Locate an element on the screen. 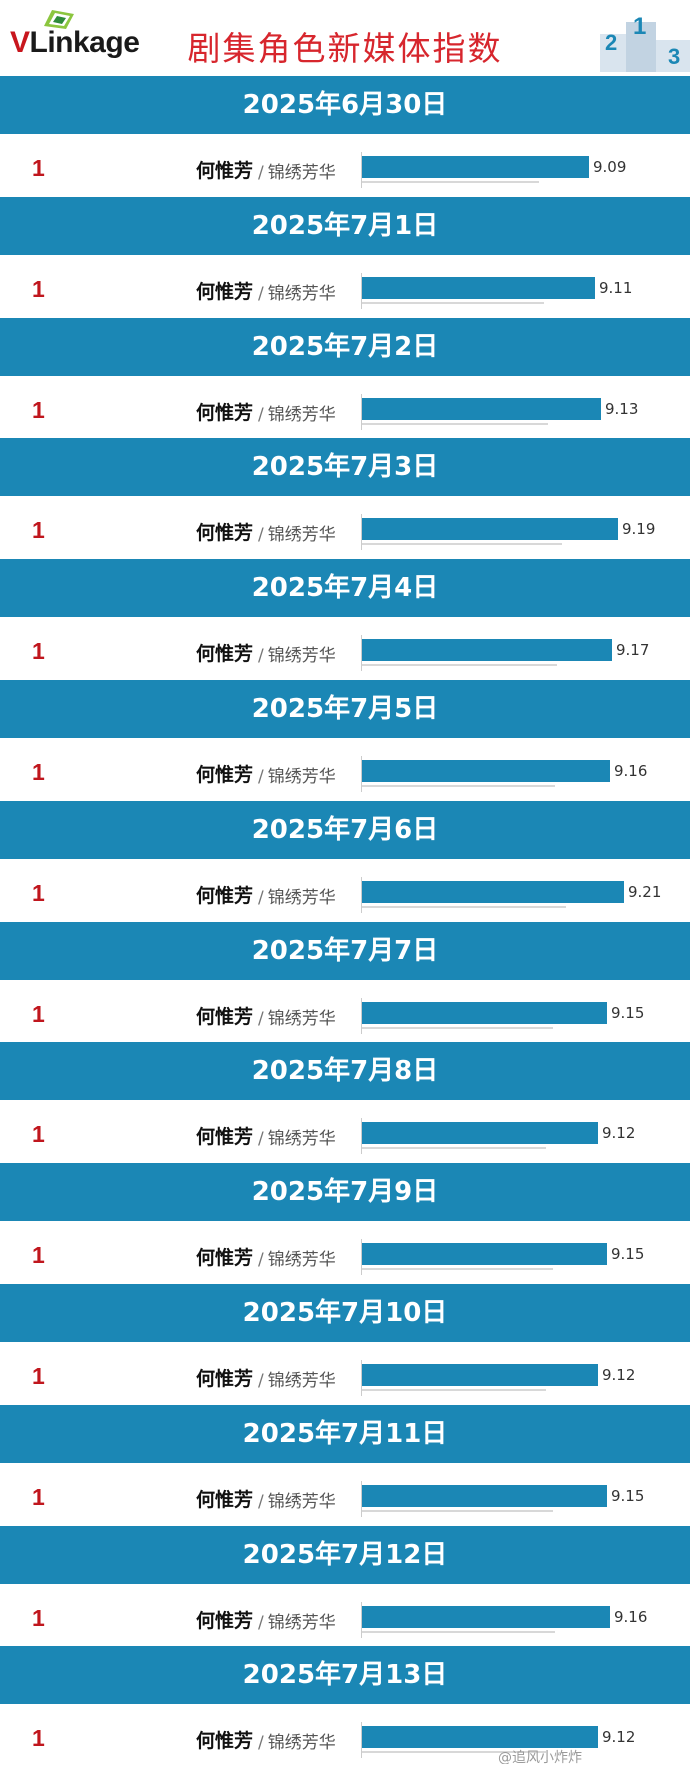 The image size is (690, 1768). logo-mark-icon is located at coordinates (59, 19).